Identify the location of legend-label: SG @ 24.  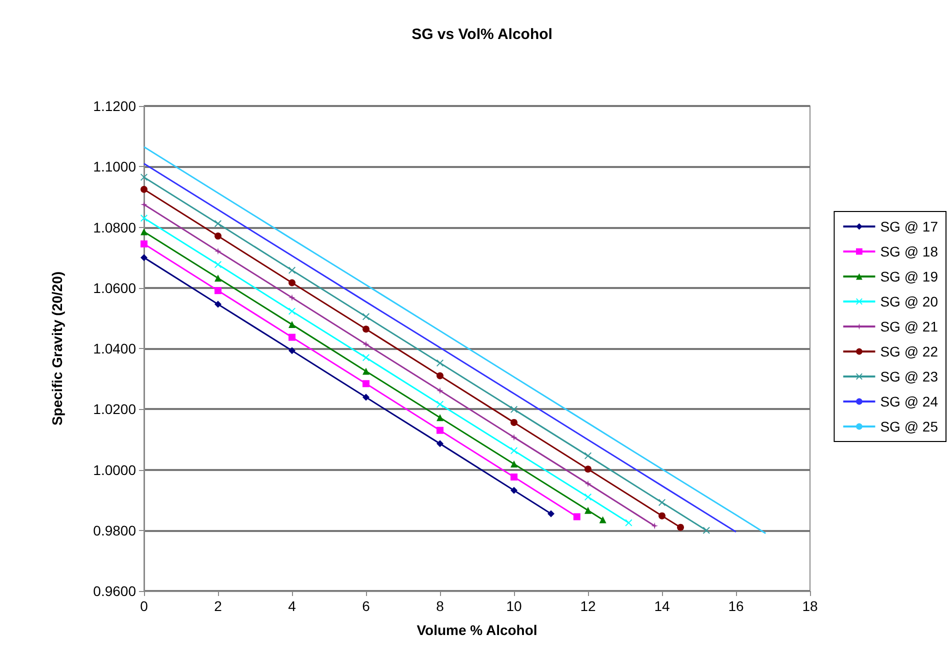
(909, 402).